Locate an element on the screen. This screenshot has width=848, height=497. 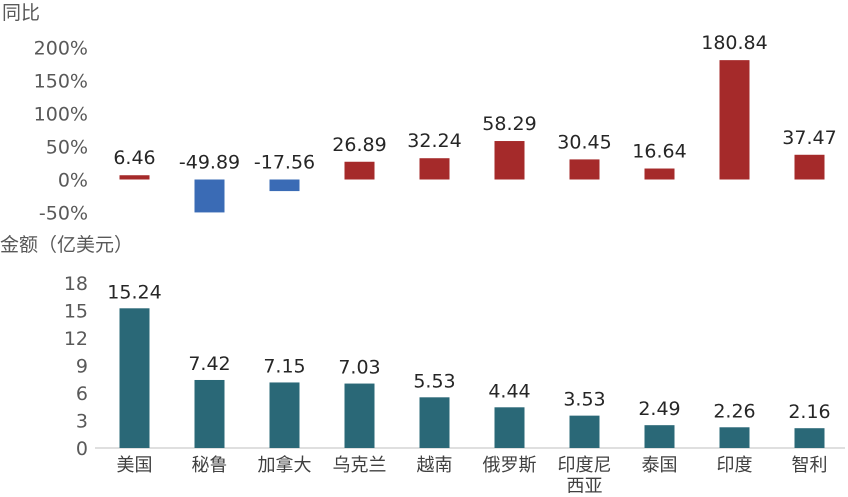
bottom-chart-y-tick-label: 9 is located at coordinates (82, 367).